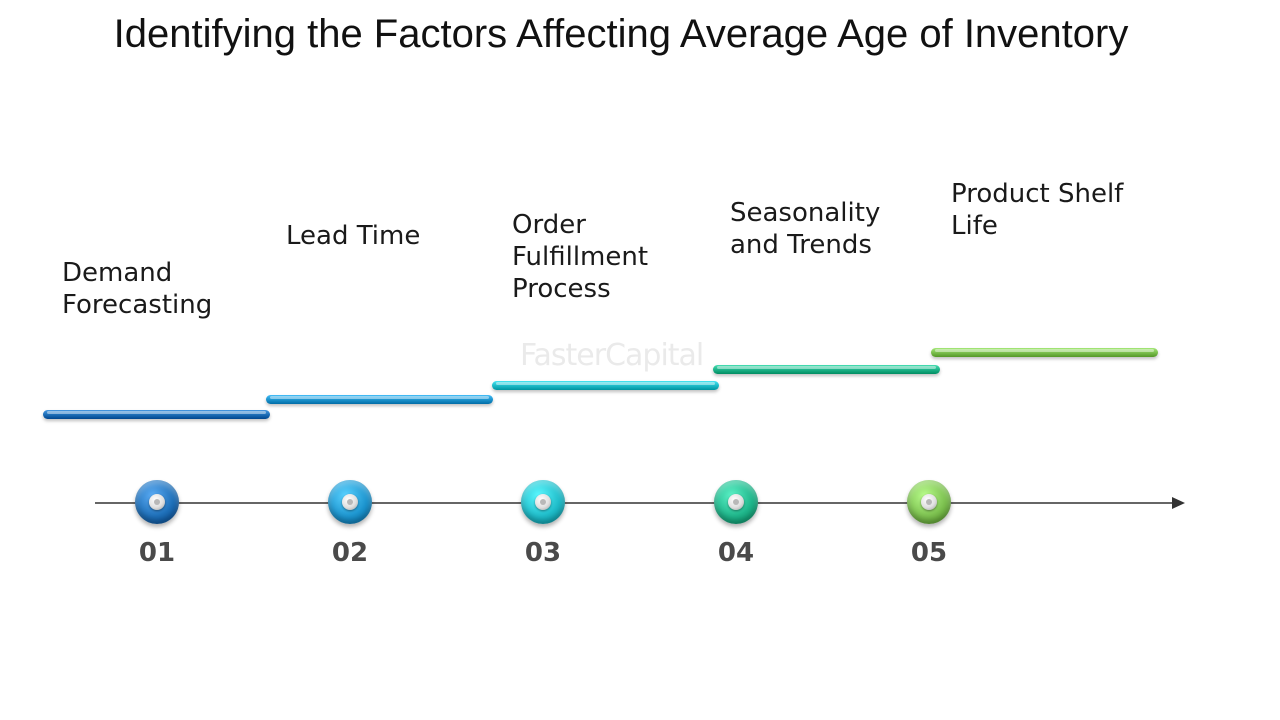 The image size is (1280, 720). Describe the element at coordinates (157, 553) in the screenshot. I see `step-number-1: 01` at that location.